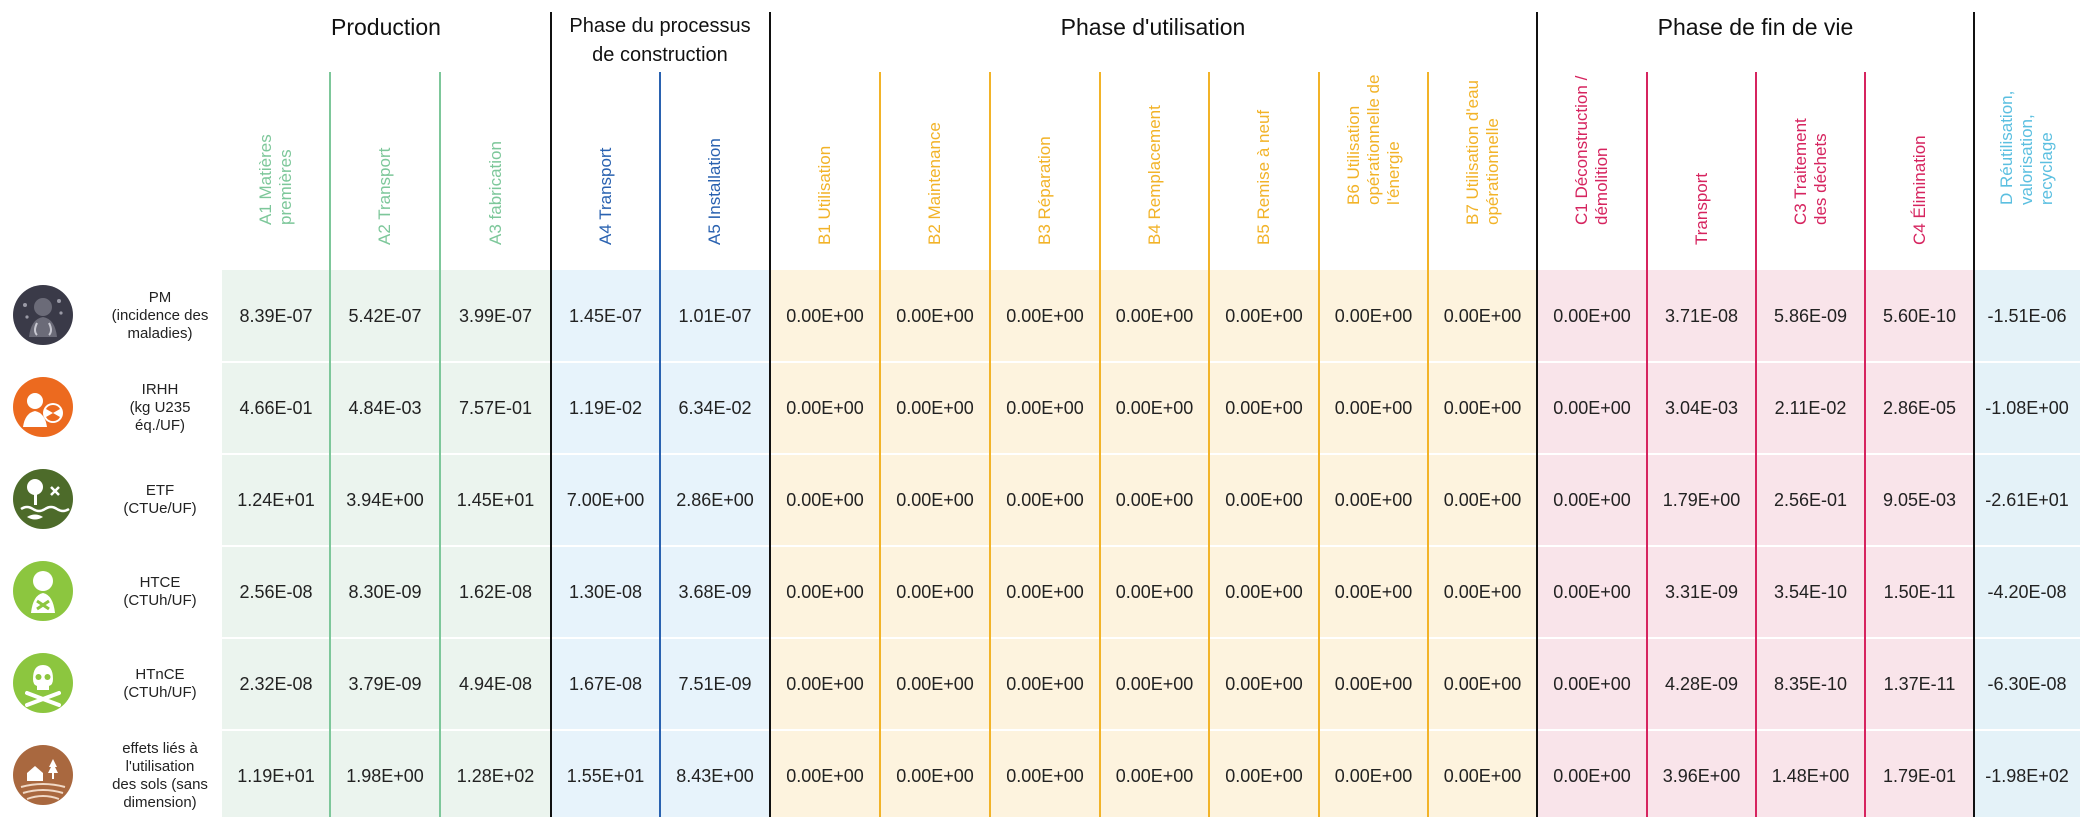 This screenshot has height=822, width=2080. I want to click on table-cell: 2.11E-02, so click(1810, 407).